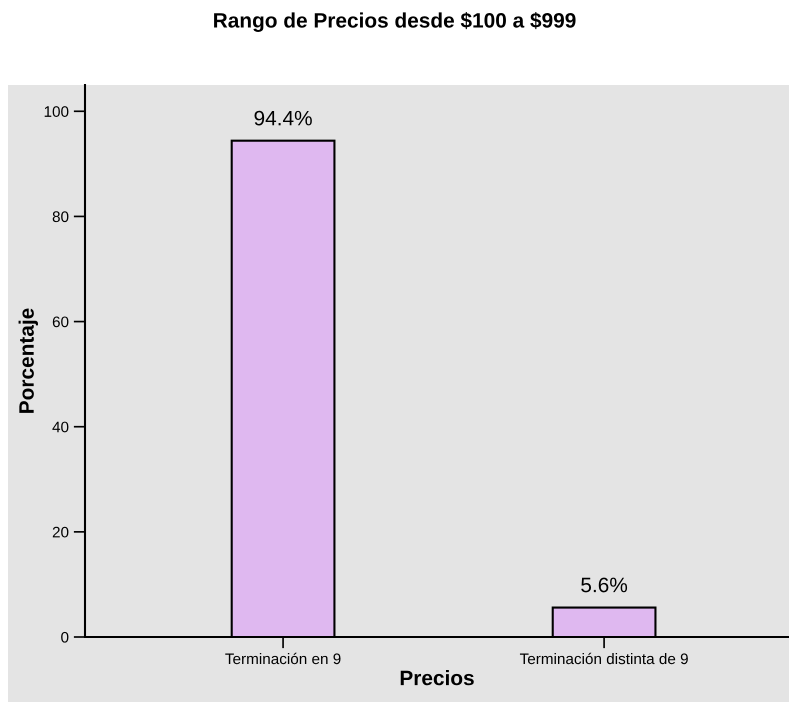 The height and width of the screenshot is (702, 789). Describe the element at coordinates (395, 22) in the screenshot. I see `chart-title: Rango de Precios desde $100 a $999` at that location.